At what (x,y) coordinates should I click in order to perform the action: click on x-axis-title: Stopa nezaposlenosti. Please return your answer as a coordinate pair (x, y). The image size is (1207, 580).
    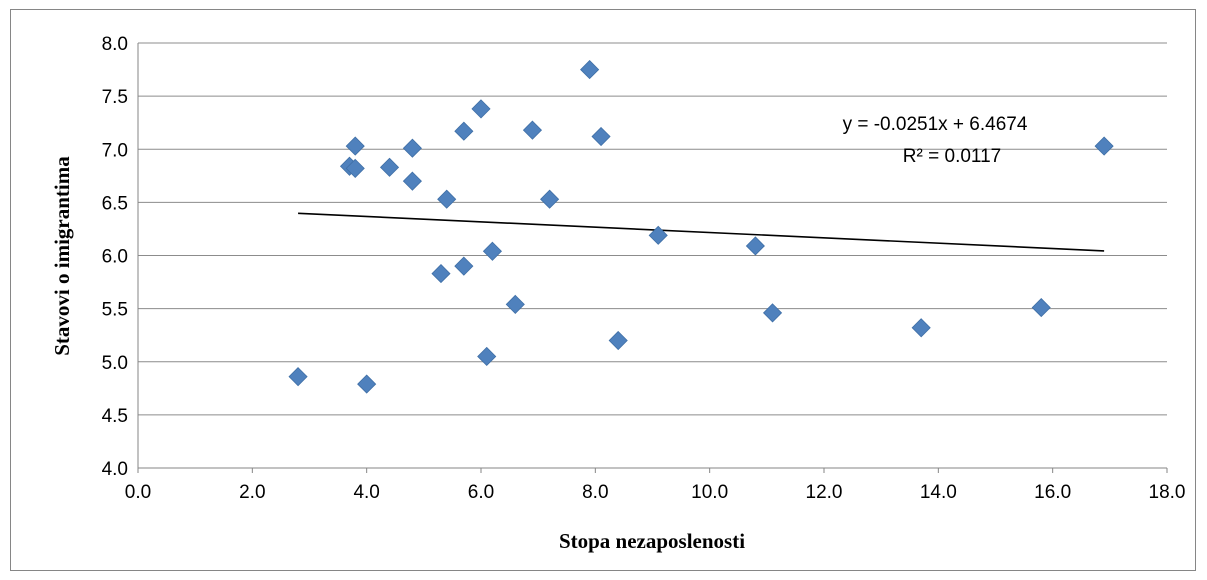
    Looking at the image, I should click on (652, 541).